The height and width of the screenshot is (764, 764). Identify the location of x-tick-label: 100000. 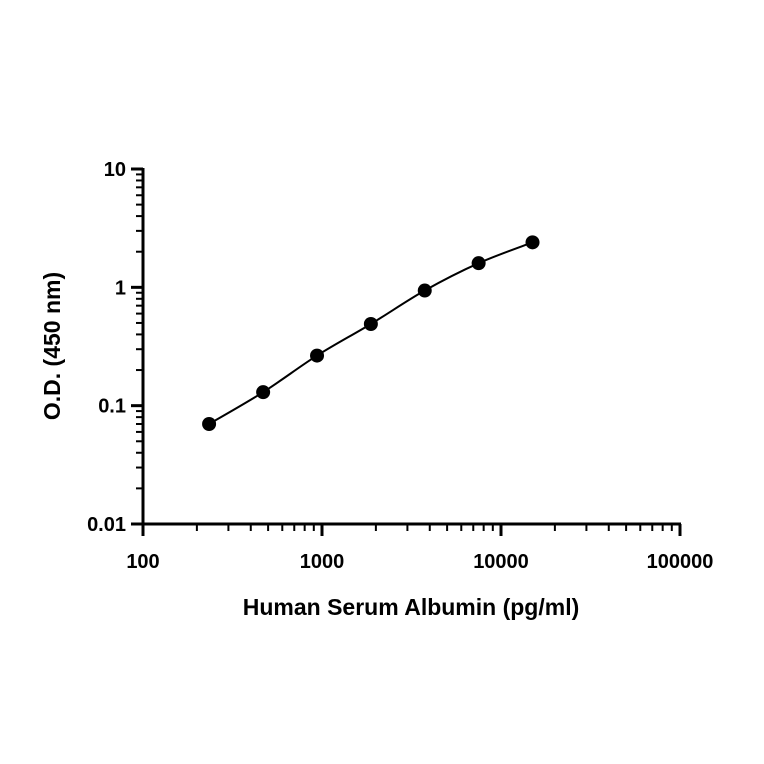
(680, 562).